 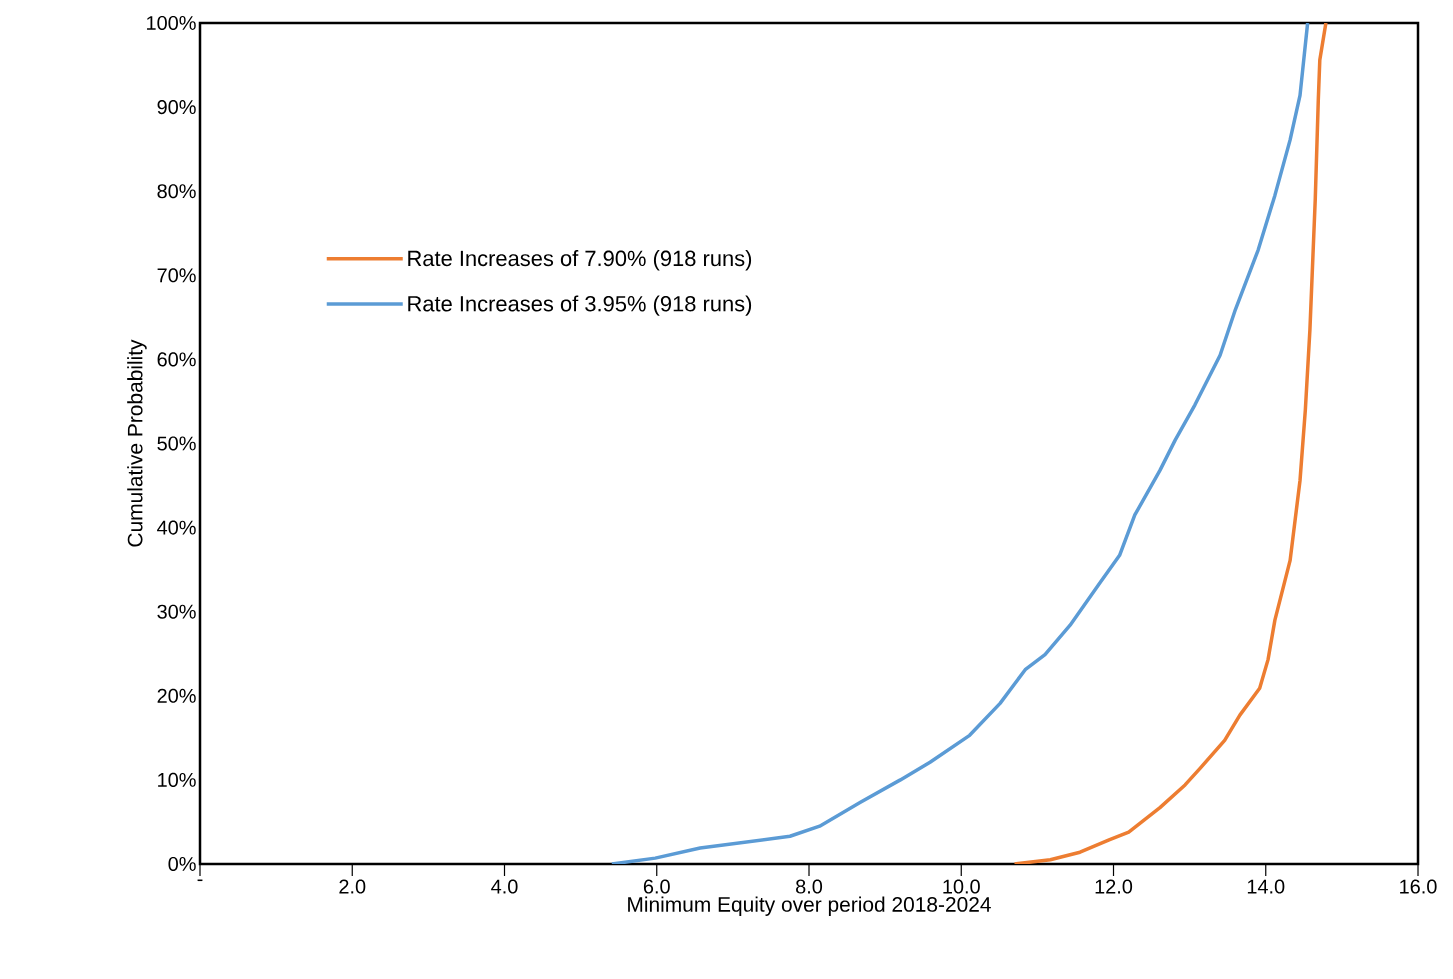 What do you see at coordinates (182, 864) in the screenshot?
I see `y-tick-label: 0%` at bounding box center [182, 864].